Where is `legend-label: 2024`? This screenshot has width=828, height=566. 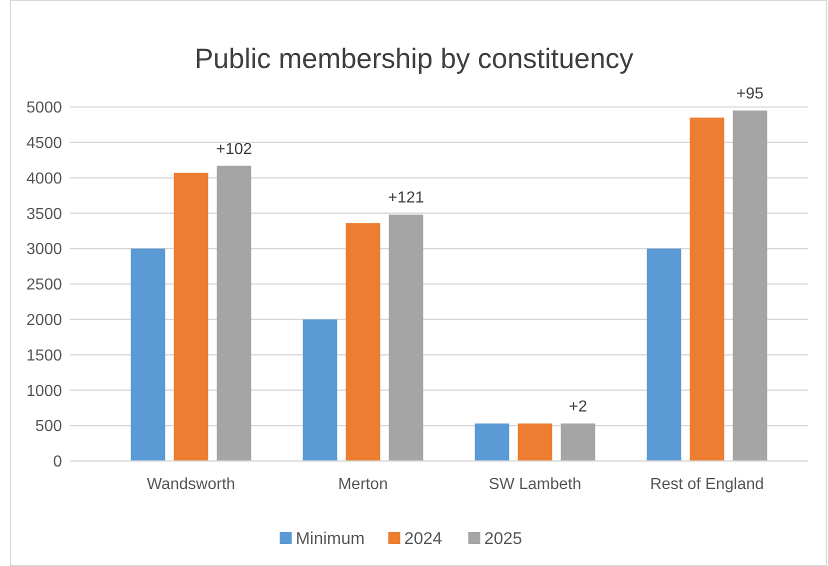
legend-label: 2024 is located at coordinates (423, 538).